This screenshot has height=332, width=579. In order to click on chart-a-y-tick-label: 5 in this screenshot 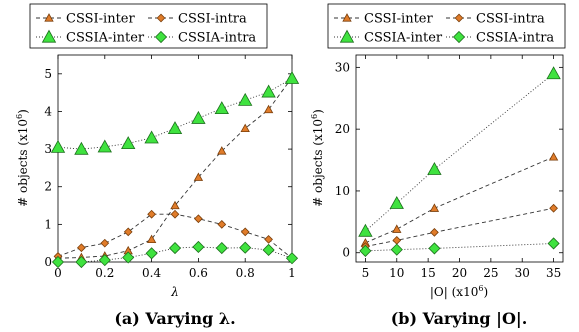, I will do `click(48, 74)`.